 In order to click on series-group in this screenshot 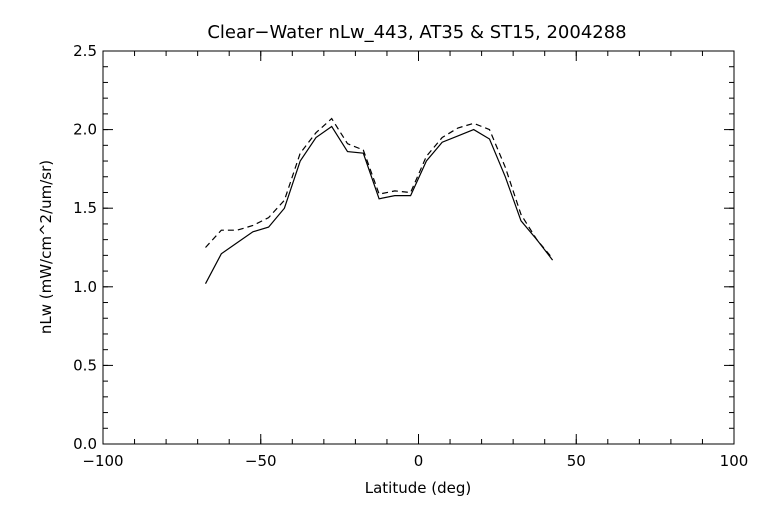, I will do `click(379, 200)`.